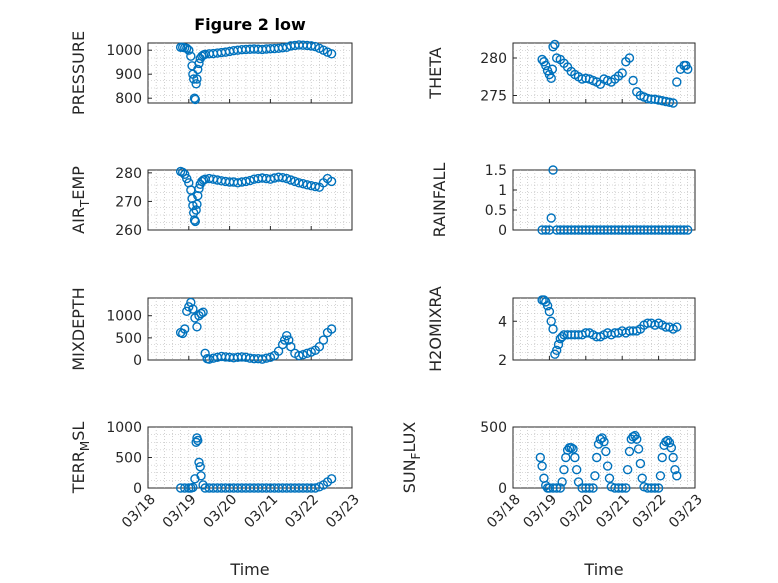 The height and width of the screenshot is (583, 778). I want to click on y-tick-label: 4, so click(502, 322).